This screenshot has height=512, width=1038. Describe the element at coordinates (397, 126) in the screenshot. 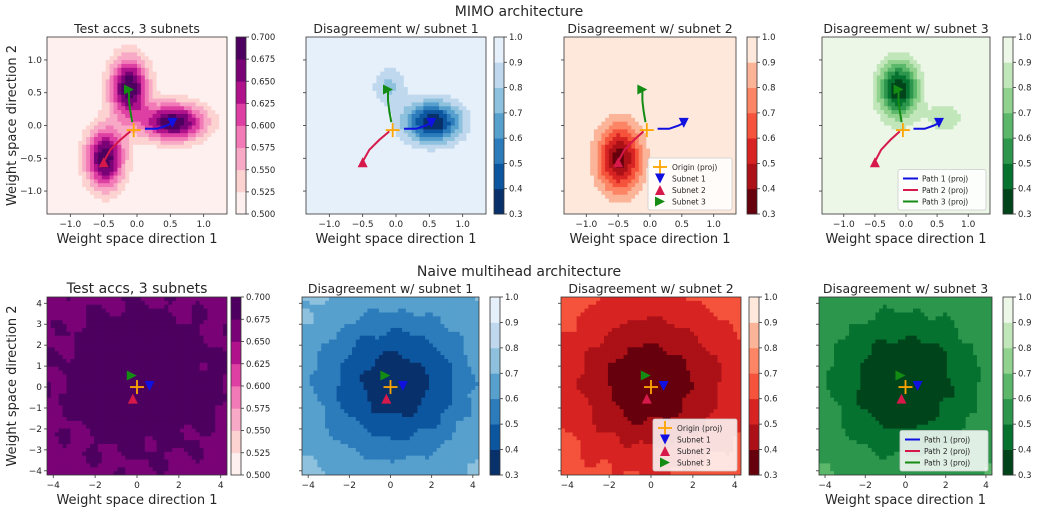

I see `paths` at that location.